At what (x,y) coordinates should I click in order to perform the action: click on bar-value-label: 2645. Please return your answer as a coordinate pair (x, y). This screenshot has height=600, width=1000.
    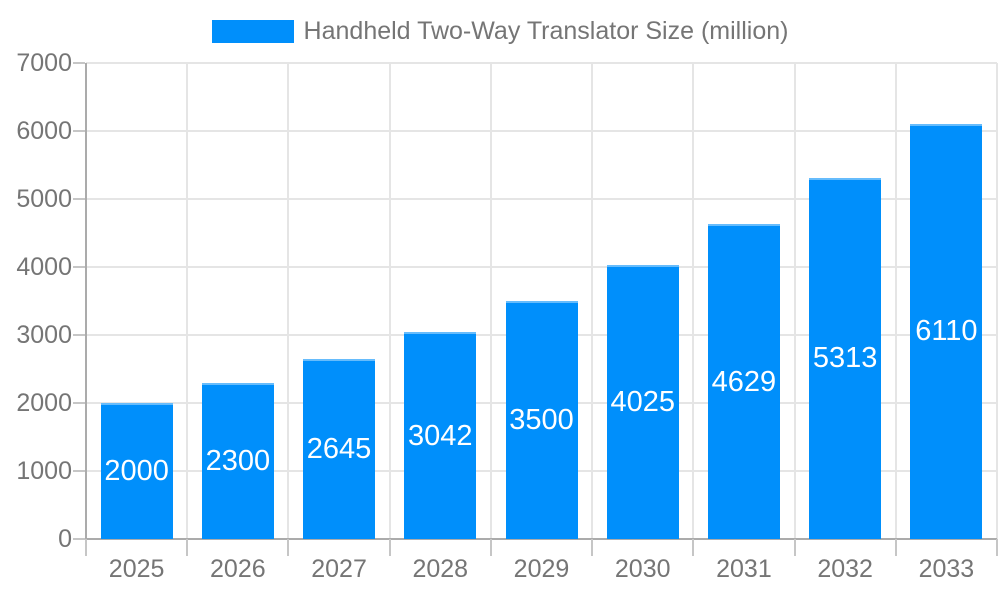
    Looking at the image, I should click on (339, 449).